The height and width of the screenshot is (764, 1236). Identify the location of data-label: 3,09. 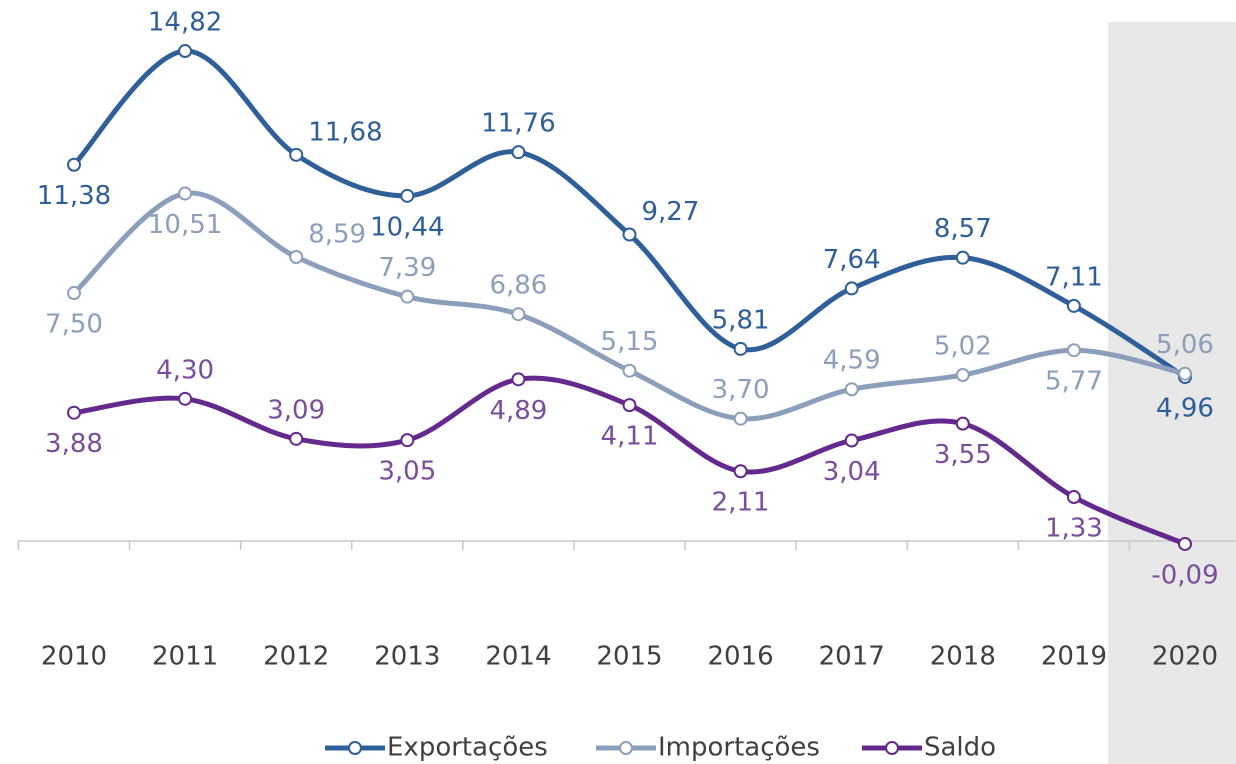
(296, 410).